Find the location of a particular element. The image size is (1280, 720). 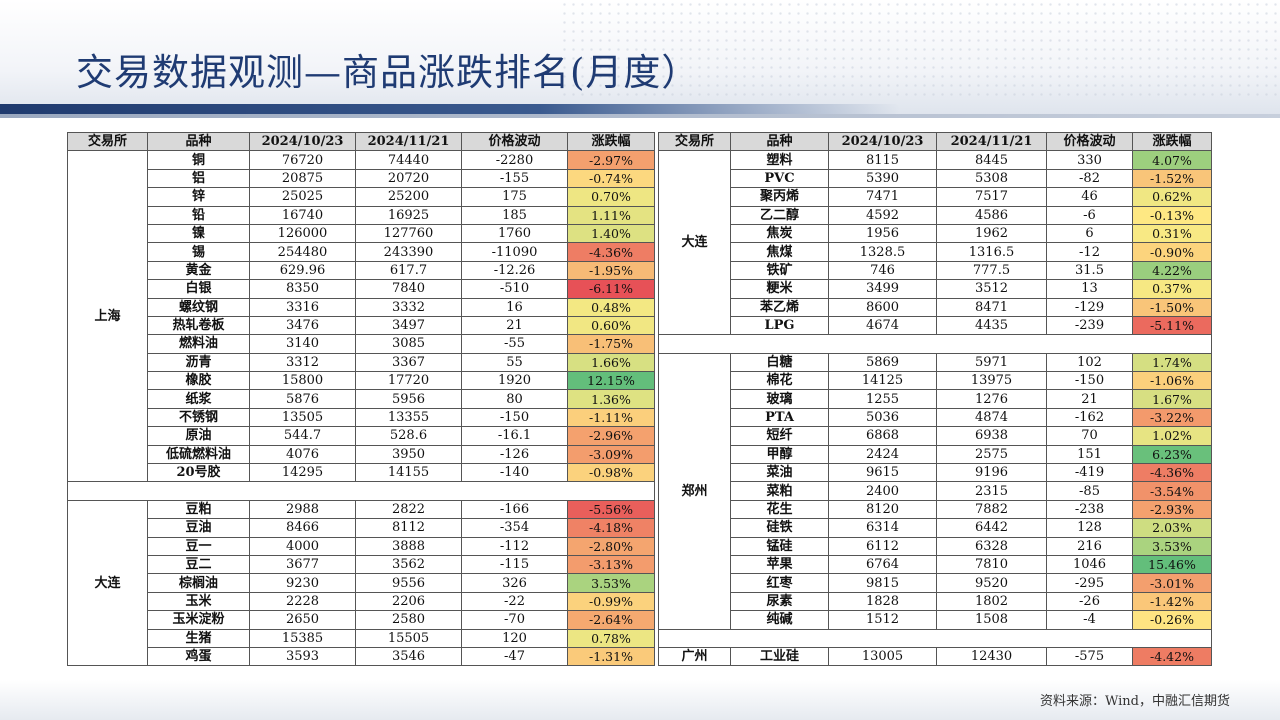

price-change-cell: 185 is located at coordinates (514, 215).